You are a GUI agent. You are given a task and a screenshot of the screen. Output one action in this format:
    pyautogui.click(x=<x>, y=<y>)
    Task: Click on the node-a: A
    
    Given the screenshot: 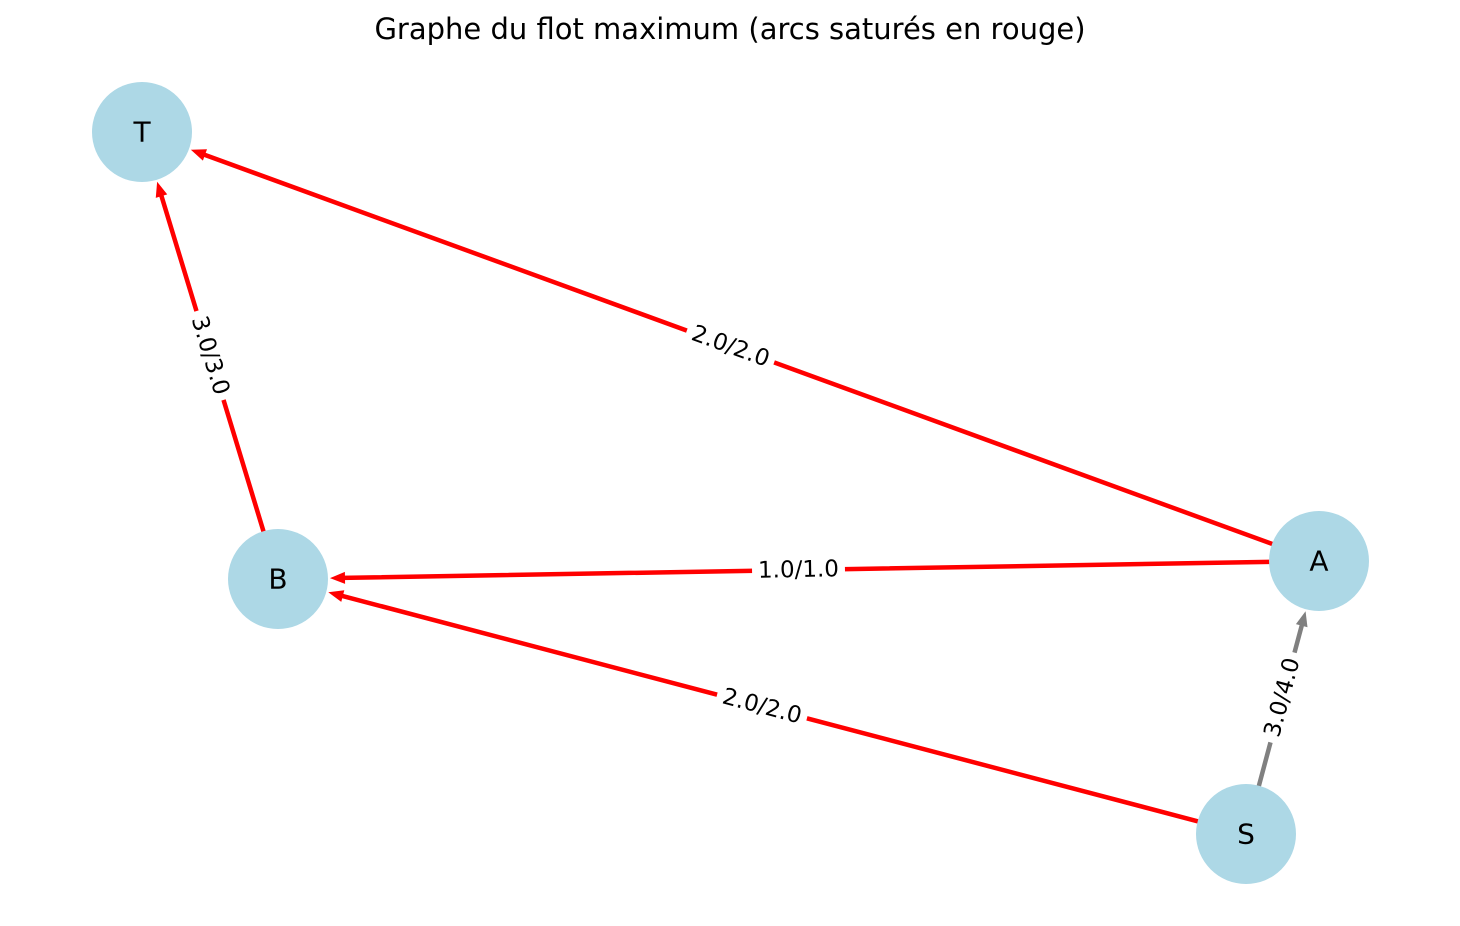 What is the action you would take?
    pyautogui.click(x=1319, y=561)
    